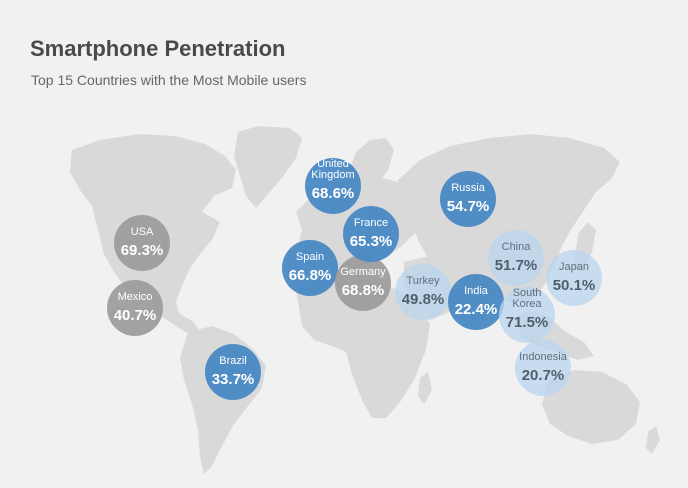  I want to click on country-label-france: France, so click(371, 223).